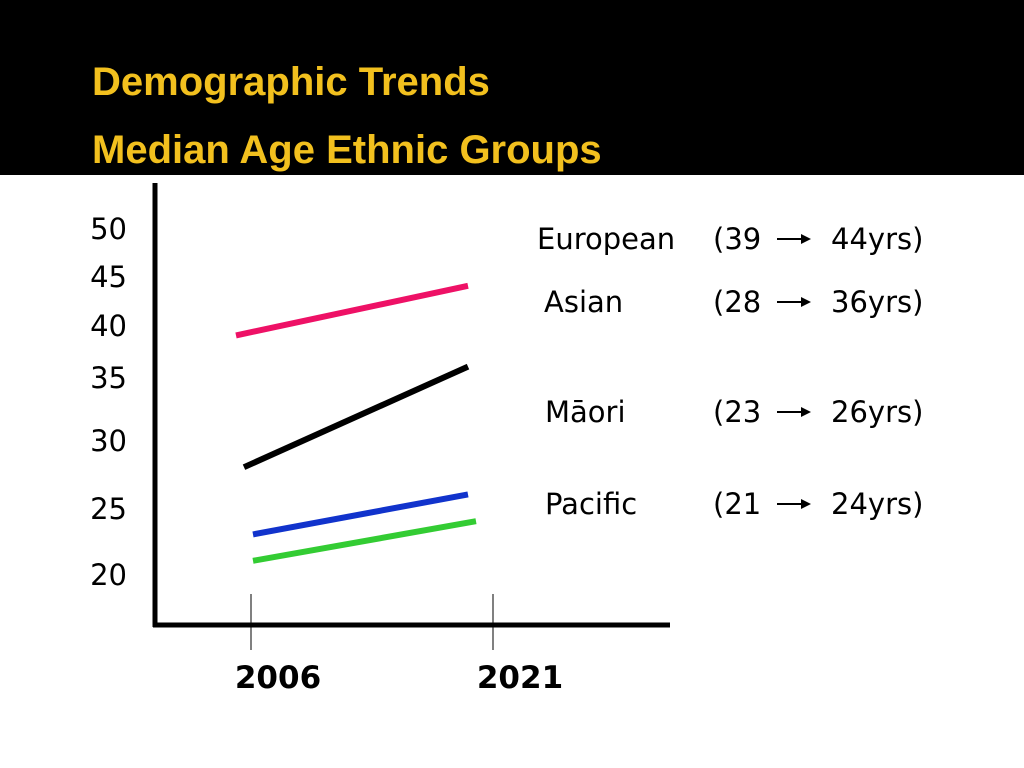  What do you see at coordinates (737, 239) in the screenshot?
I see `legend-start-european: (39` at bounding box center [737, 239].